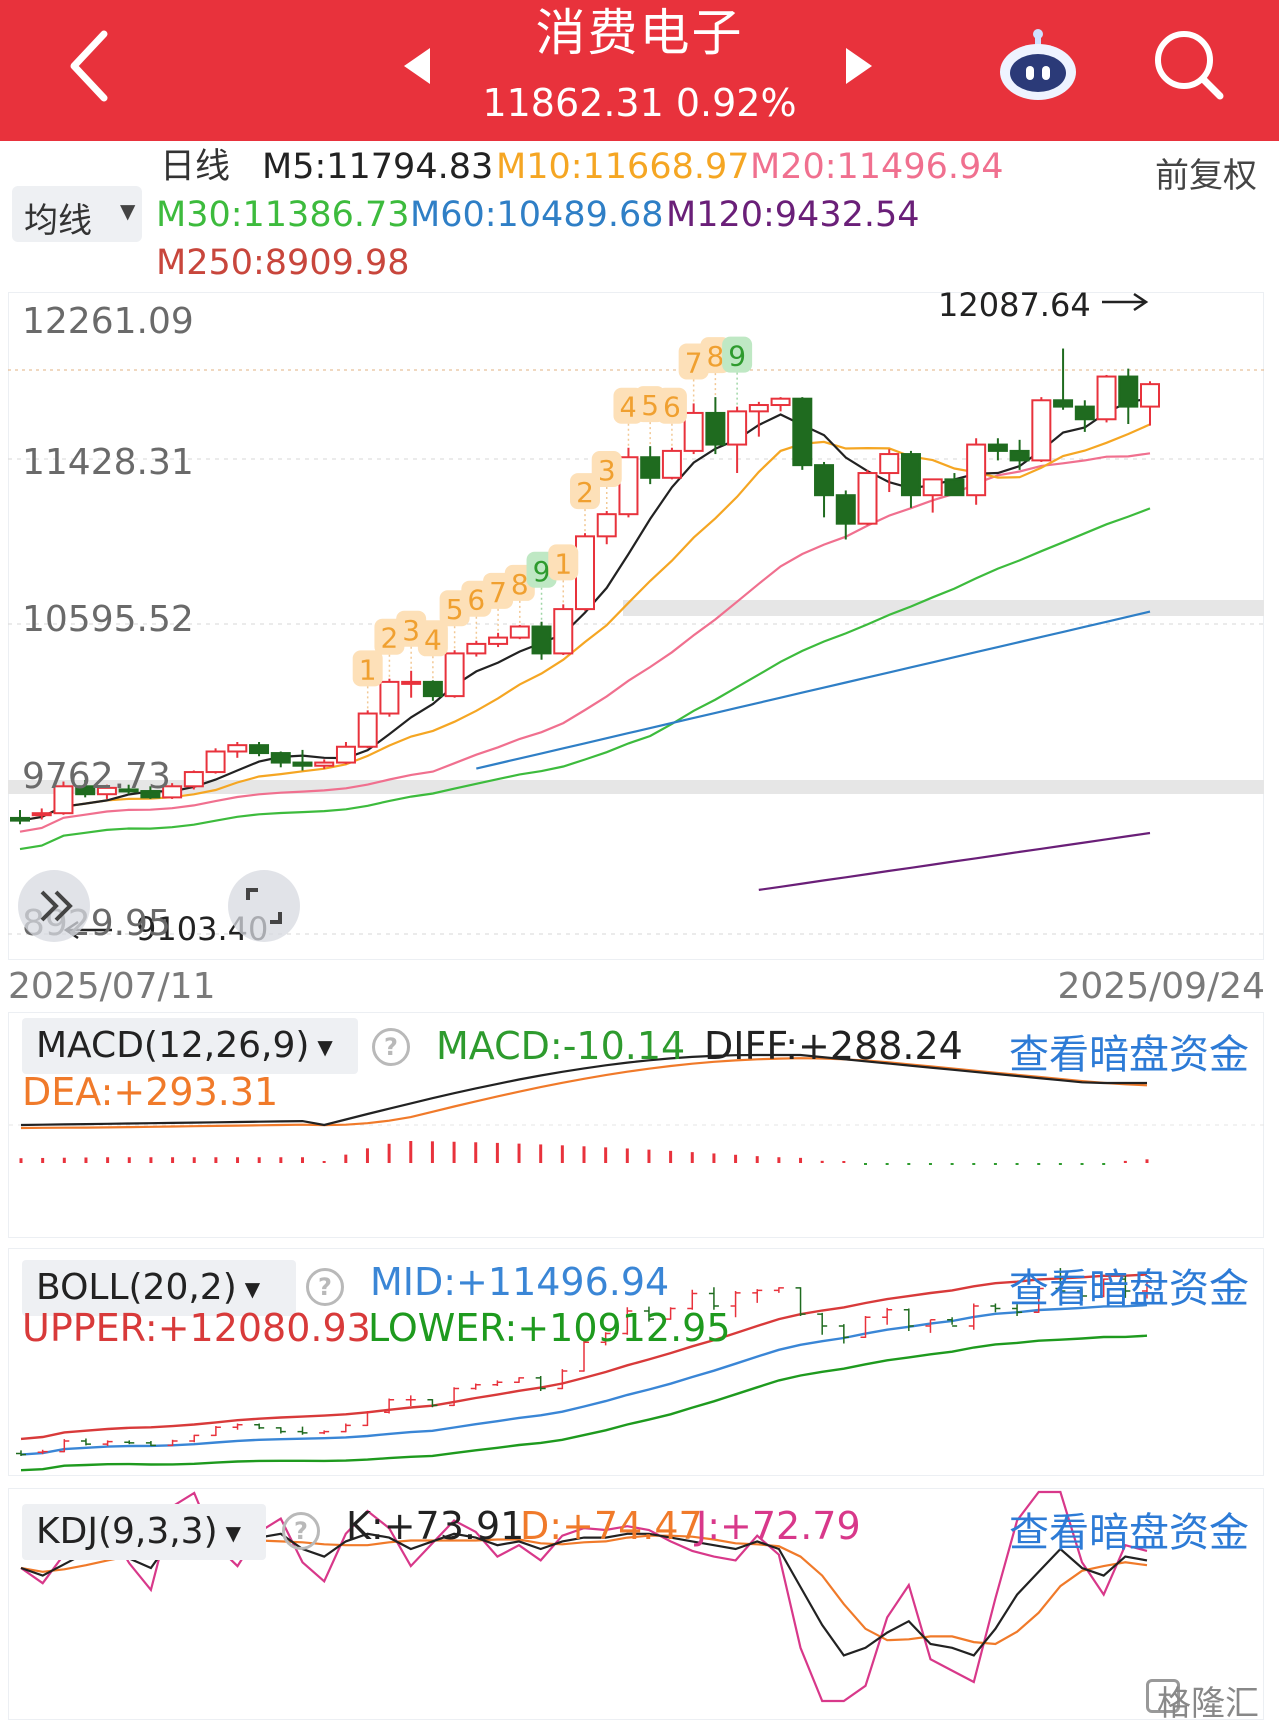  I want to click on price-change: 11862.31 0.92%, so click(639, 103).